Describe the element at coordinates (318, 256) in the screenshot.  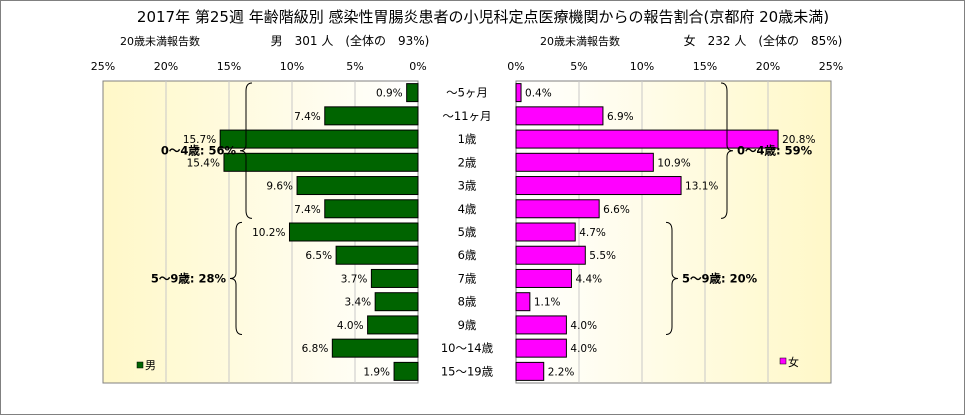
I see `male-data-label: 6.5%` at that location.